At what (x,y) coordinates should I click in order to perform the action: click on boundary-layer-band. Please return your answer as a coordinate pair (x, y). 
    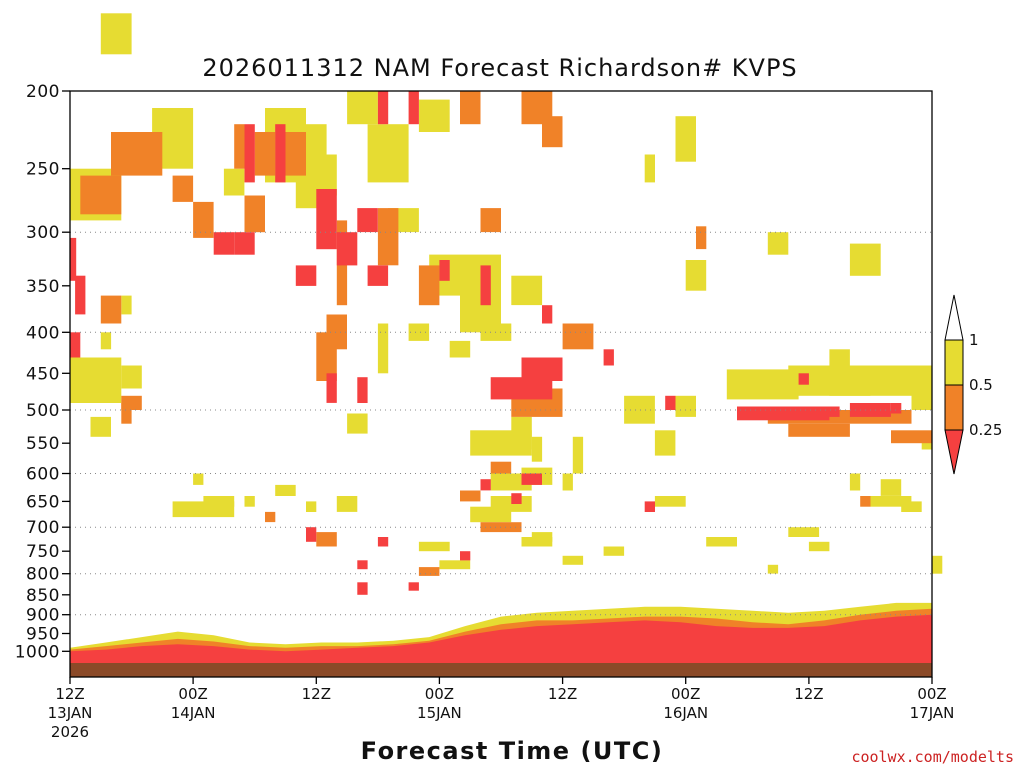
    Looking at the image, I should click on (501, 640).